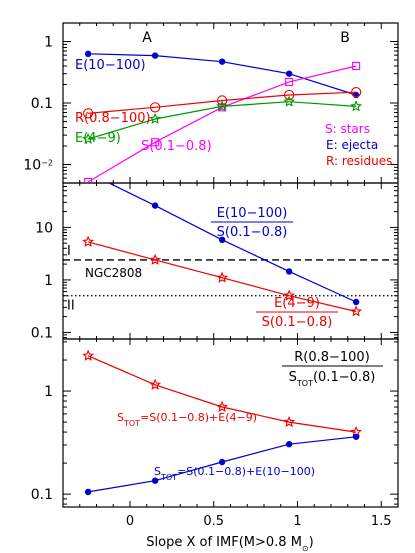 The image size is (415, 553). What do you see at coordinates (352, 145) in the screenshot?
I see `legend-ejecta: E: ejecta` at bounding box center [352, 145].